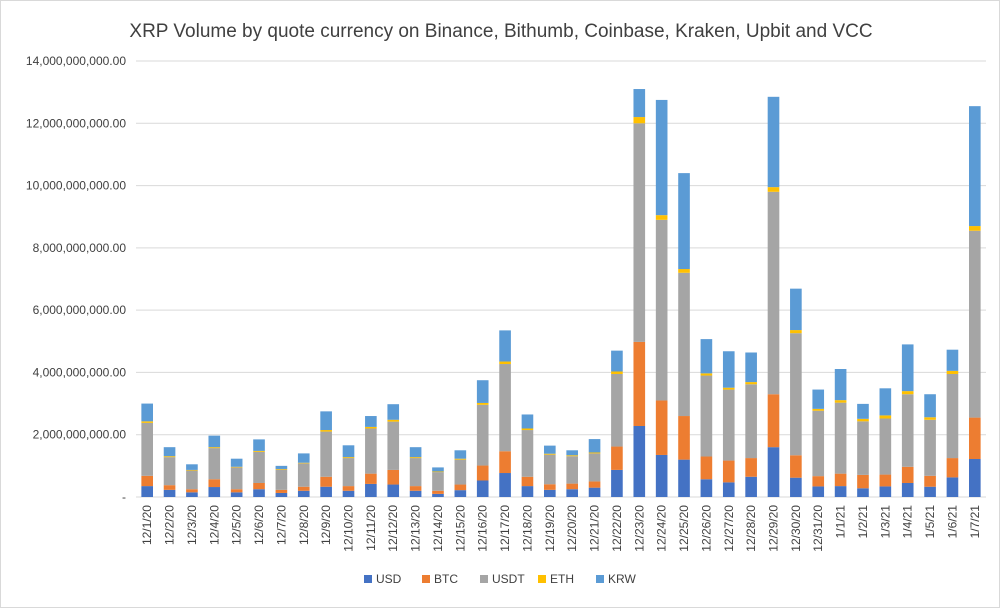 The width and height of the screenshot is (1000, 609). I want to click on x-tick-label: 12/5/20, so click(237, 525).